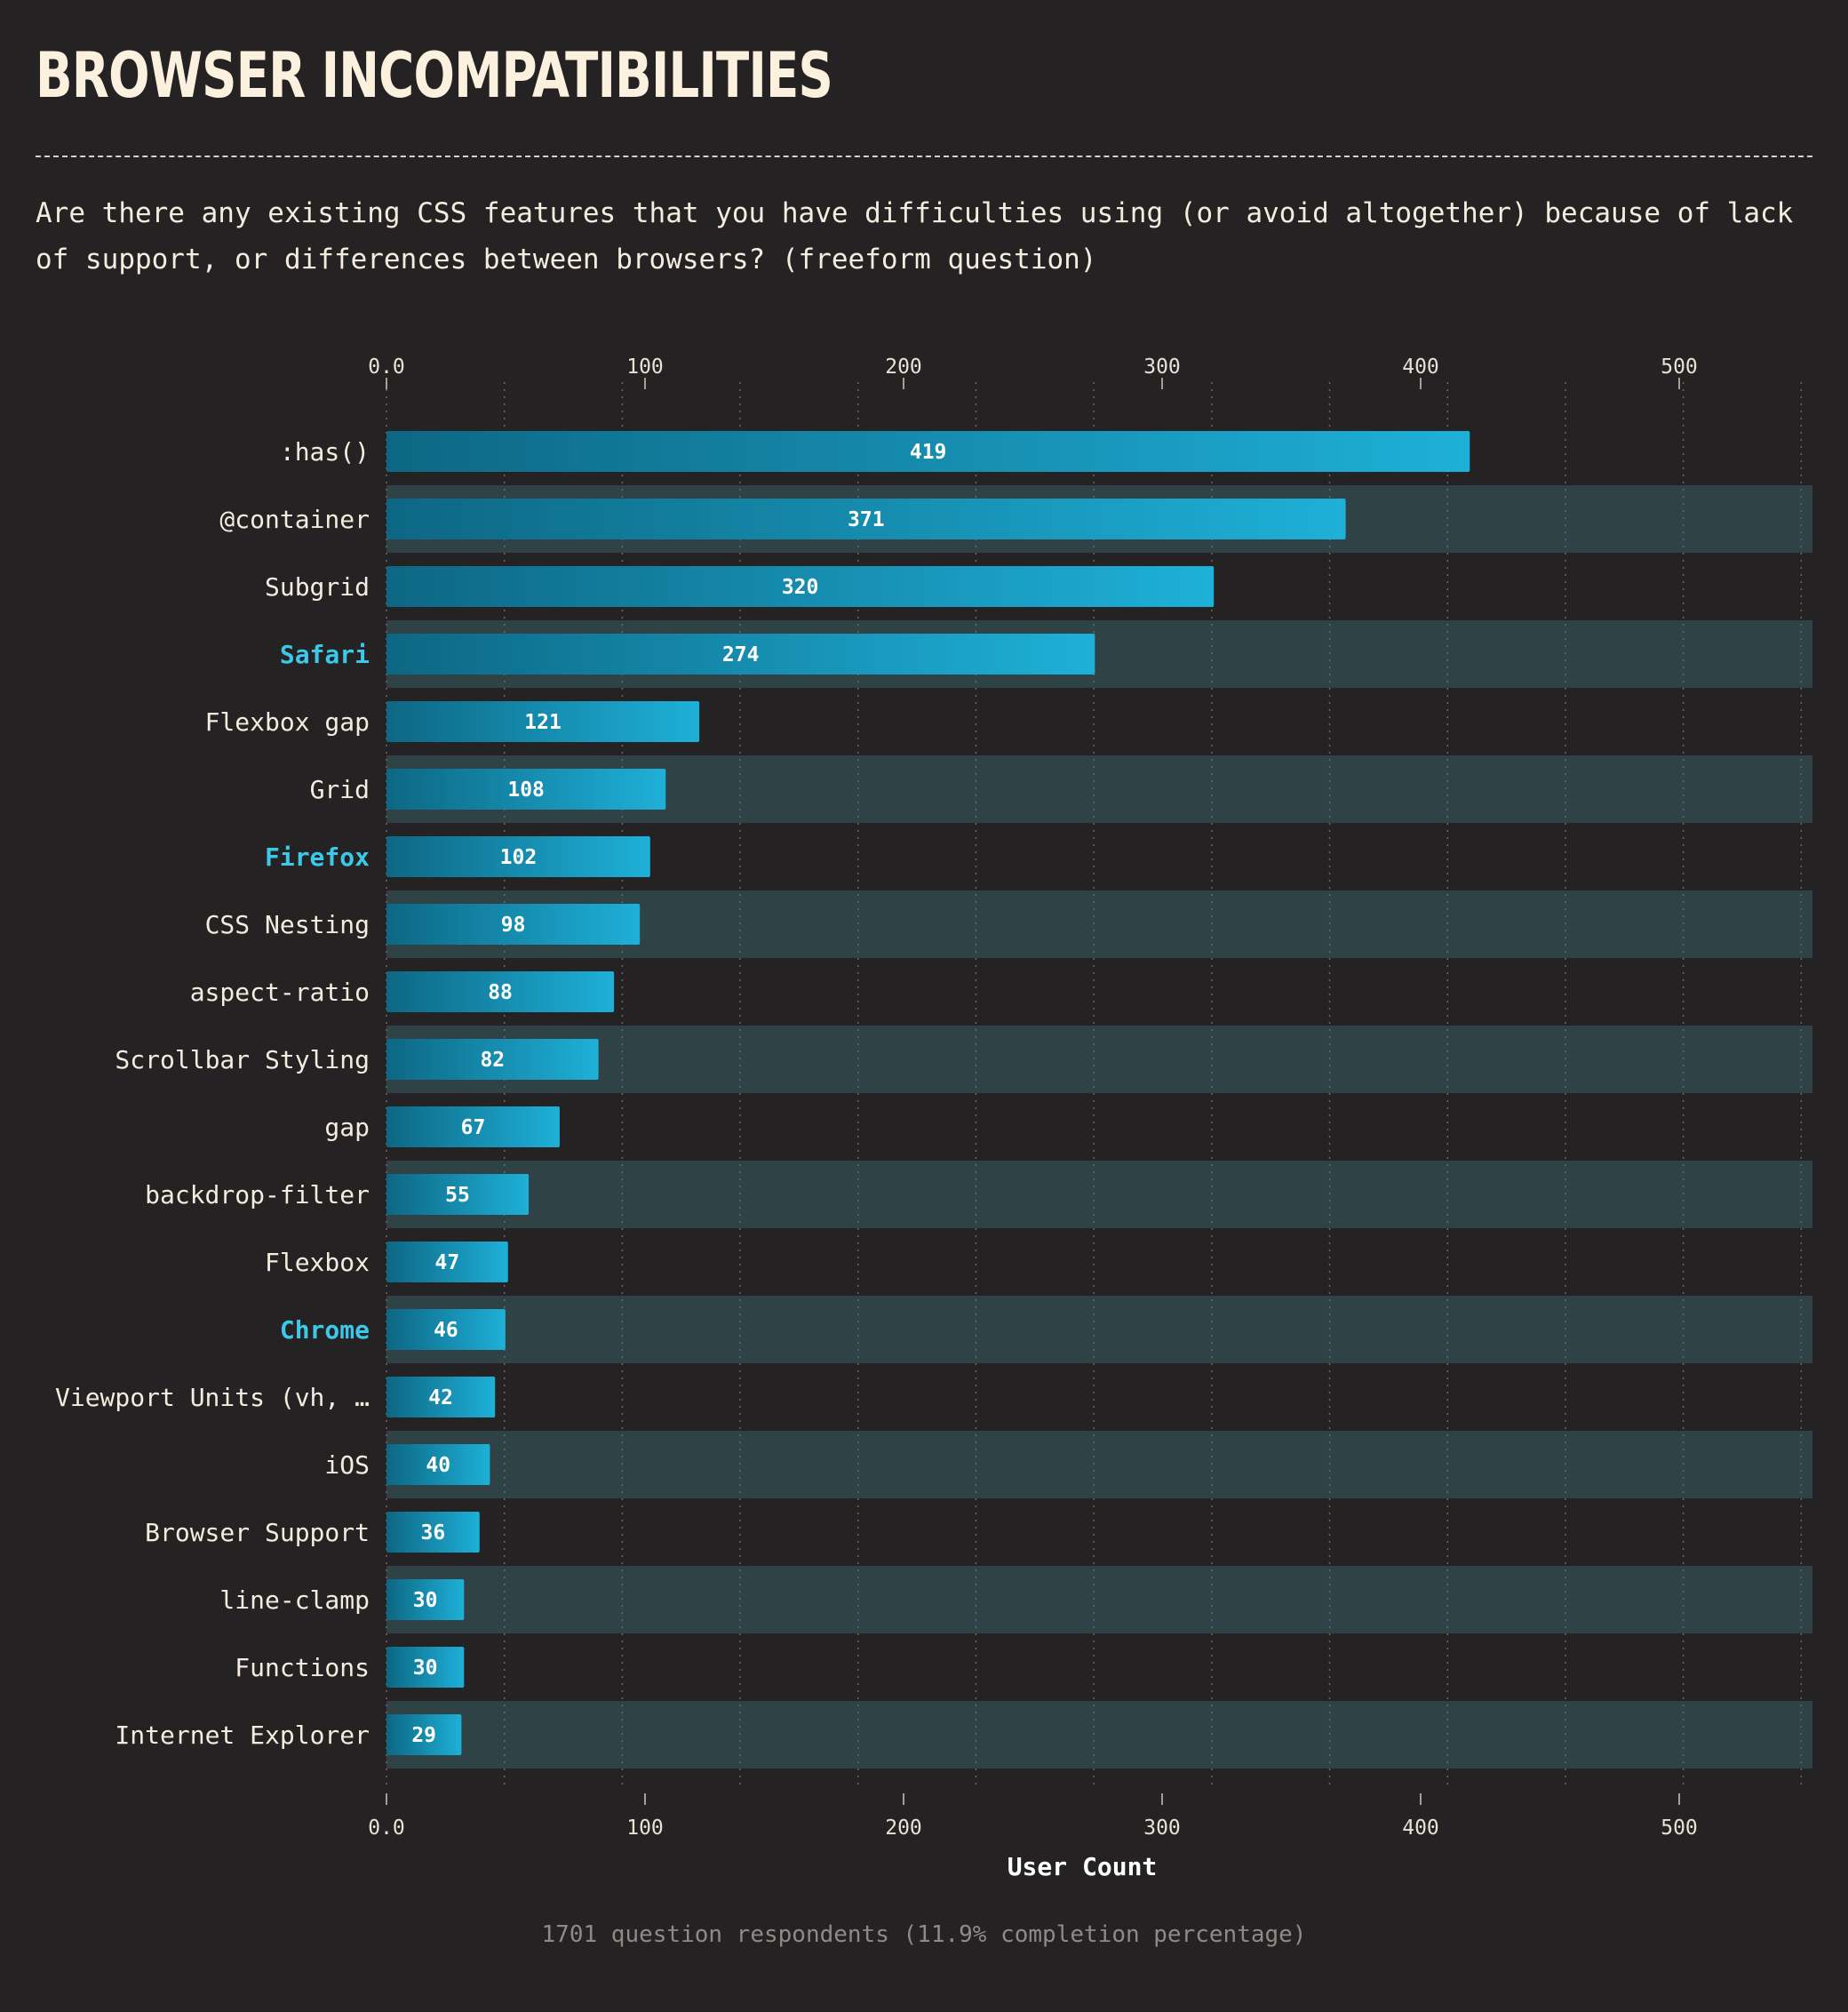 Image resolution: width=1848 pixels, height=2012 pixels. I want to click on x-tick-label-bottom: 100, so click(645, 1828).